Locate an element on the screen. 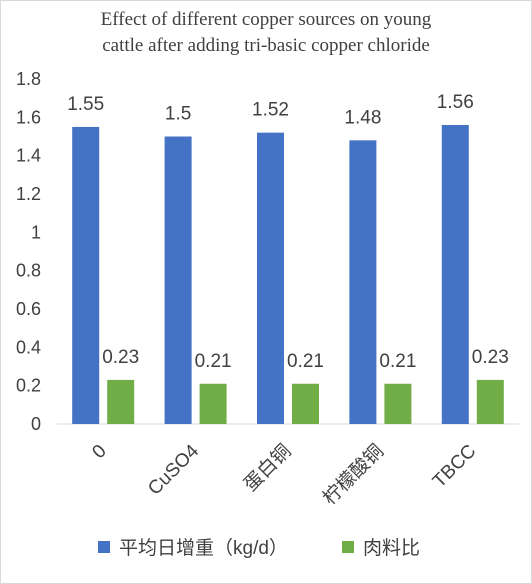 This screenshot has width=532, height=584. x-tick-label: CuSO4 is located at coordinates (173, 469).